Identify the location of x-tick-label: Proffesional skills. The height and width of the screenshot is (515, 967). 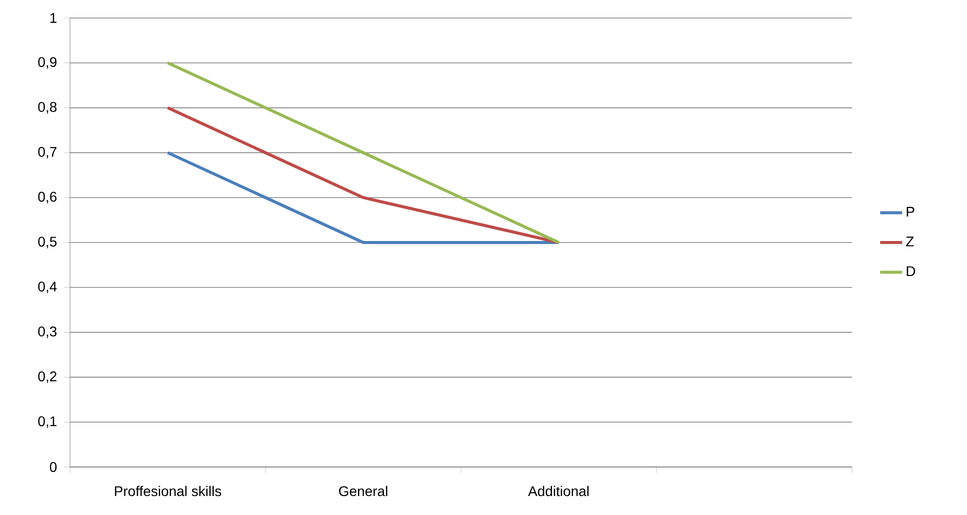
(168, 491).